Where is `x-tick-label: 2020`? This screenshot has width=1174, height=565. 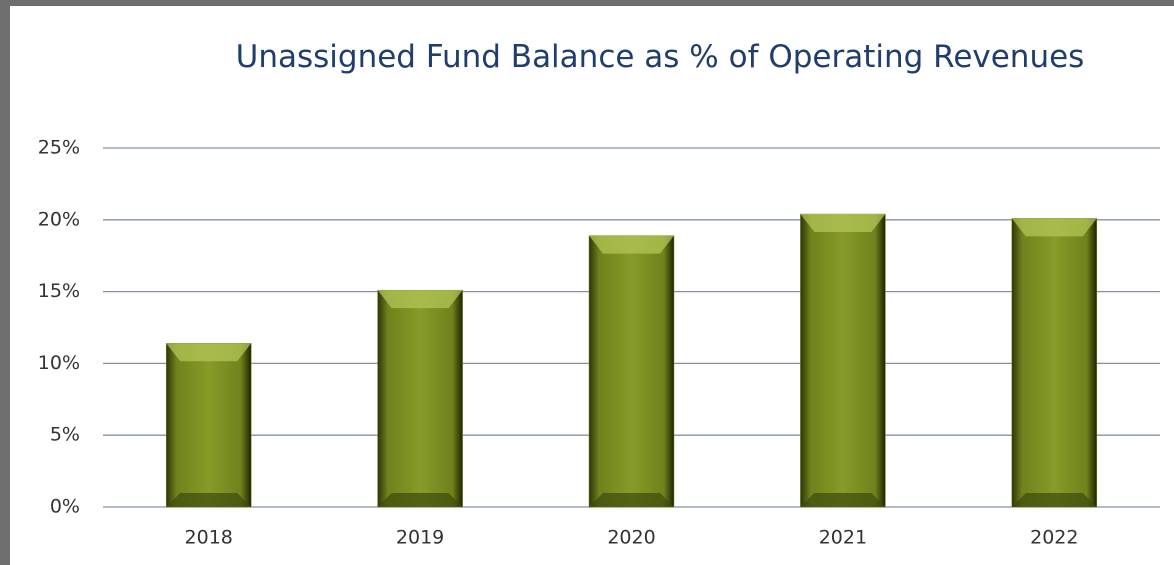 x-tick-label: 2020 is located at coordinates (631, 538).